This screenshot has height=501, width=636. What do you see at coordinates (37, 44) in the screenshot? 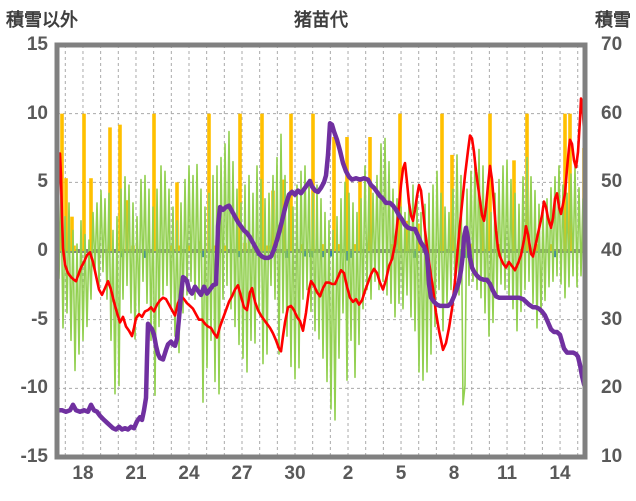
I see `left-axis-tick-label: 15` at bounding box center [37, 44].